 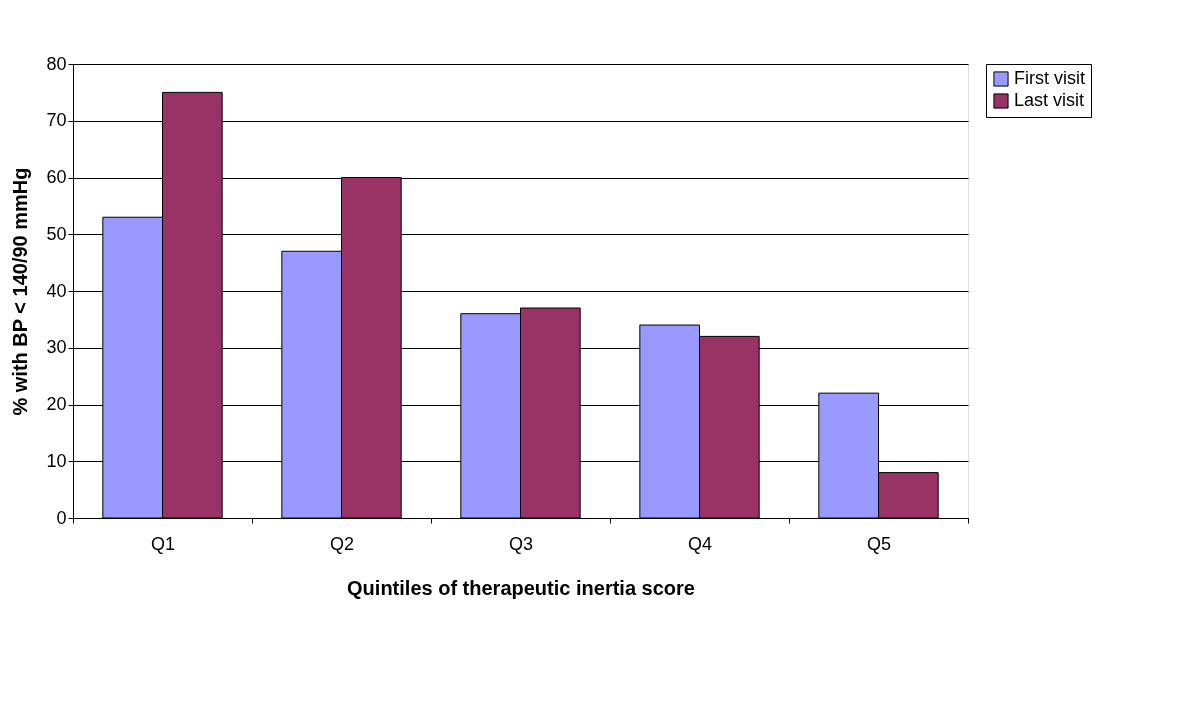 What do you see at coordinates (56, 63) in the screenshot?
I see `y-tick-label: 80` at bounding box center [56, 63].